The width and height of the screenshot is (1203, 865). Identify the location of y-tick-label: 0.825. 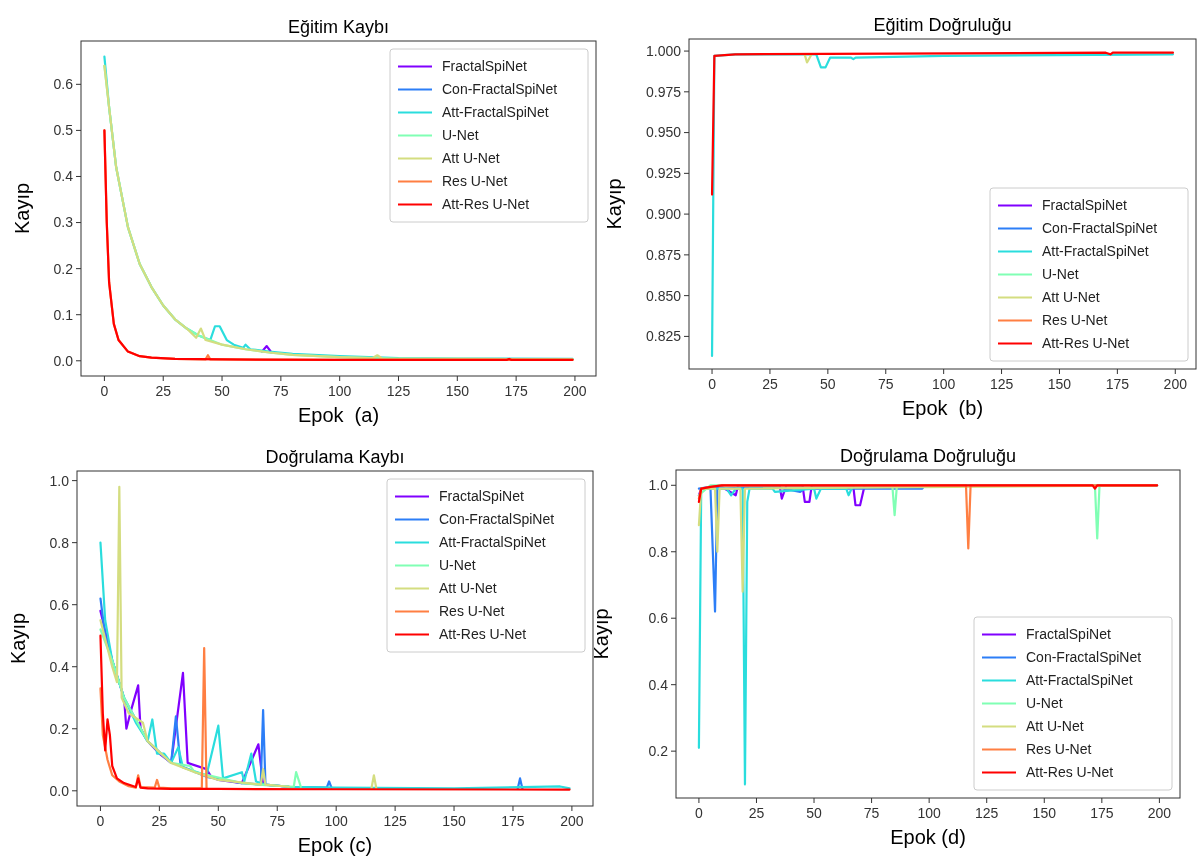
(663, 336).